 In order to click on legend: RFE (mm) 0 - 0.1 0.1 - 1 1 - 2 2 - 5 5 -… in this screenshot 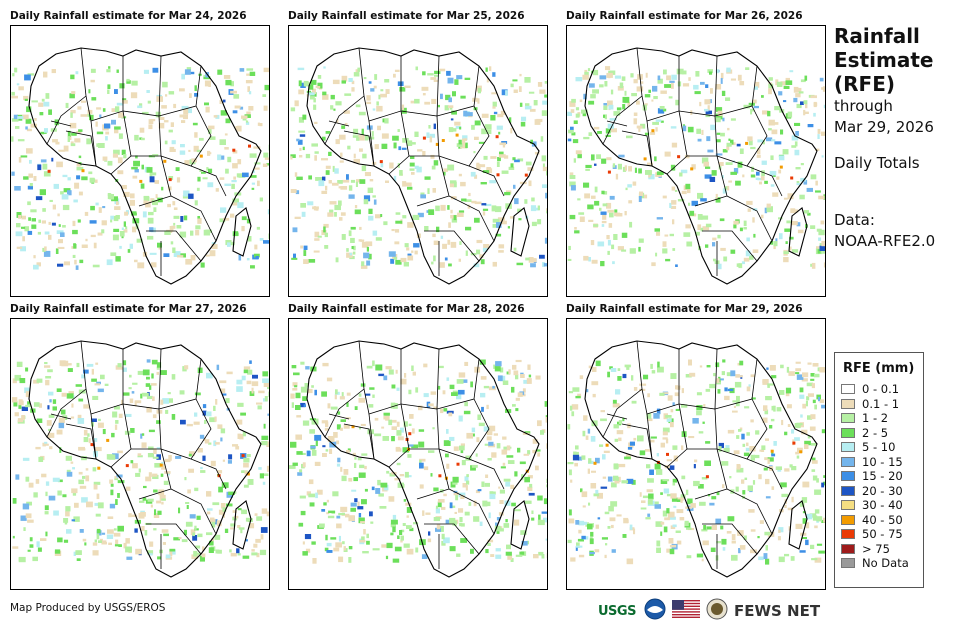, I will do `click(879, 470)`.